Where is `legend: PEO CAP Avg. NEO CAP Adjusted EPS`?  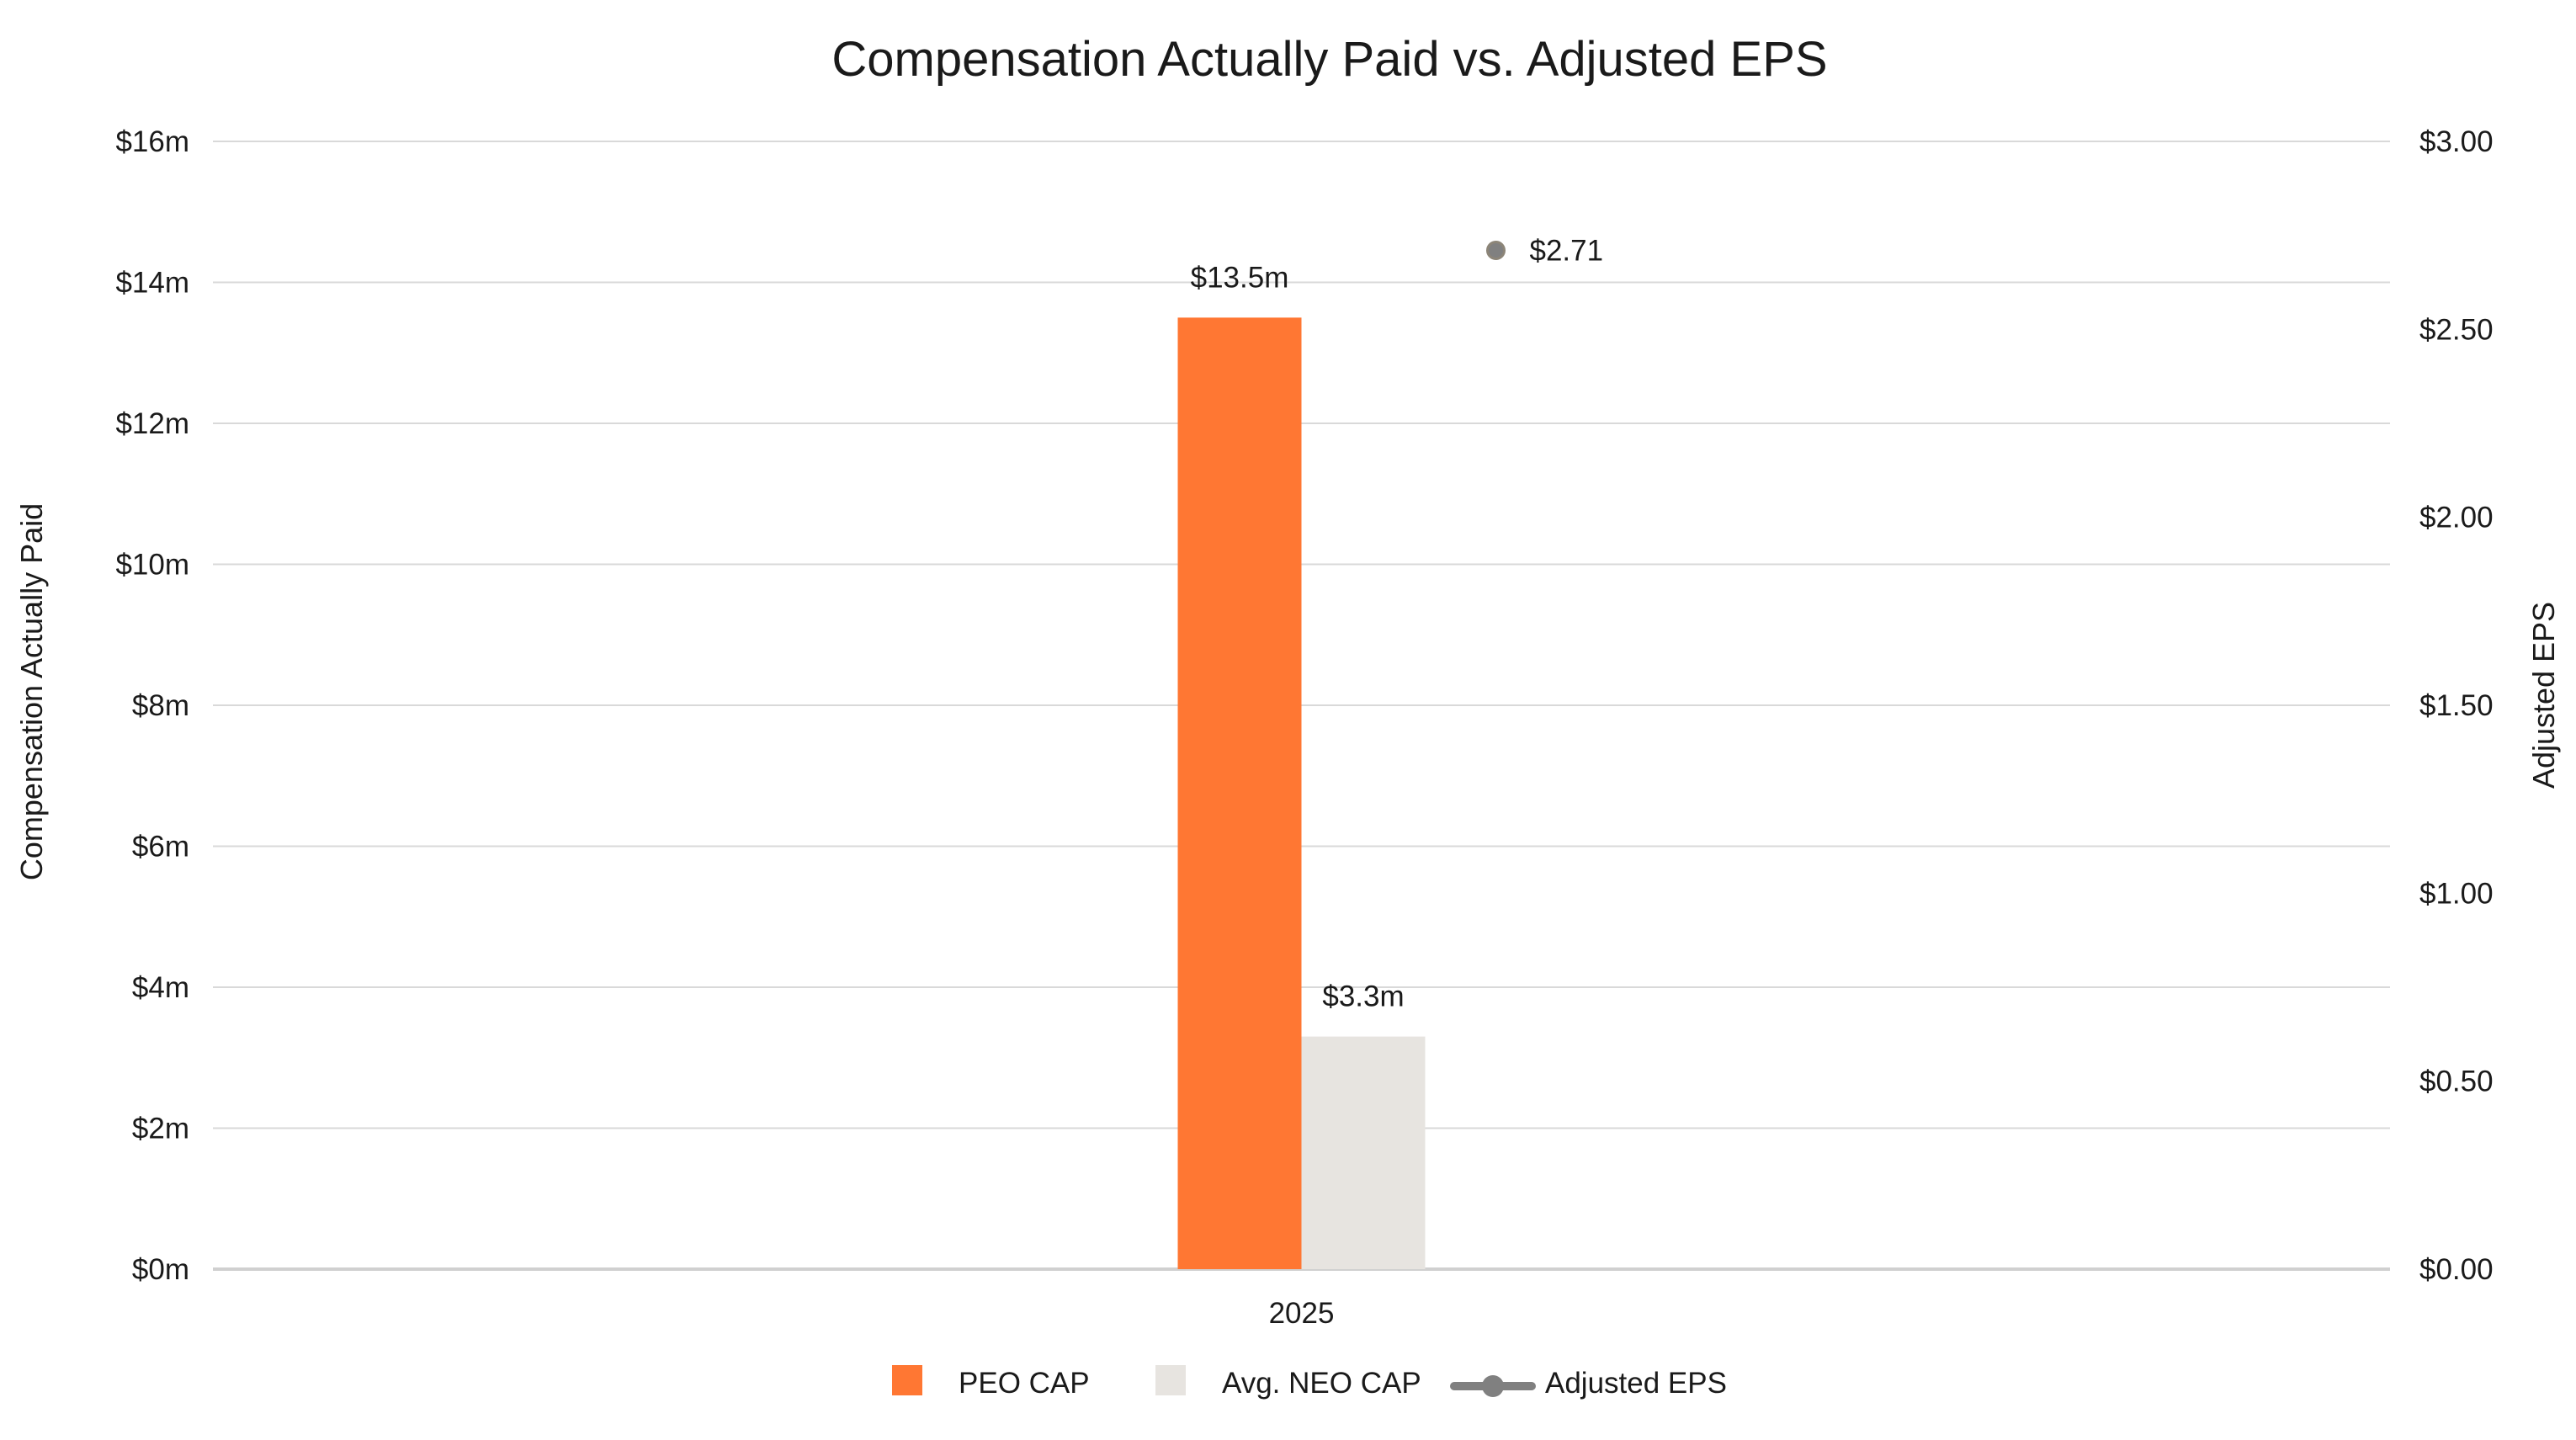 legend: PEO CAP Avg. NEO CAP Adjusted EPS is located at coordinates (1309, 1383).